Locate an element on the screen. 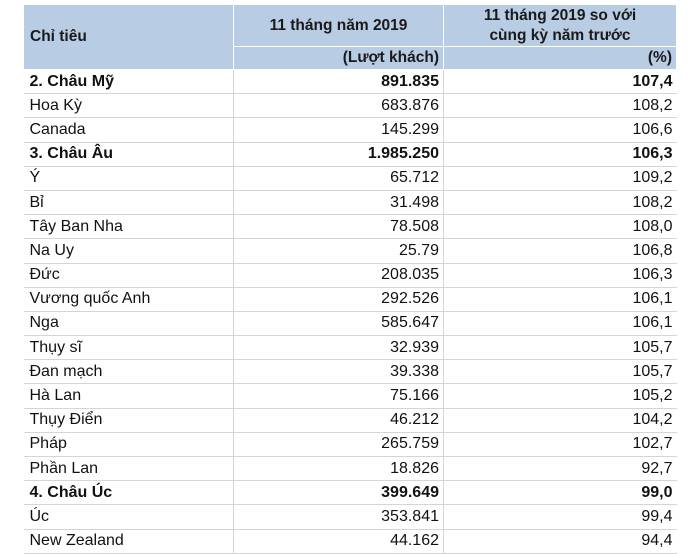  table-row: Thụy sĩ 32.939 105,7 is located at coordinates (350, 348).